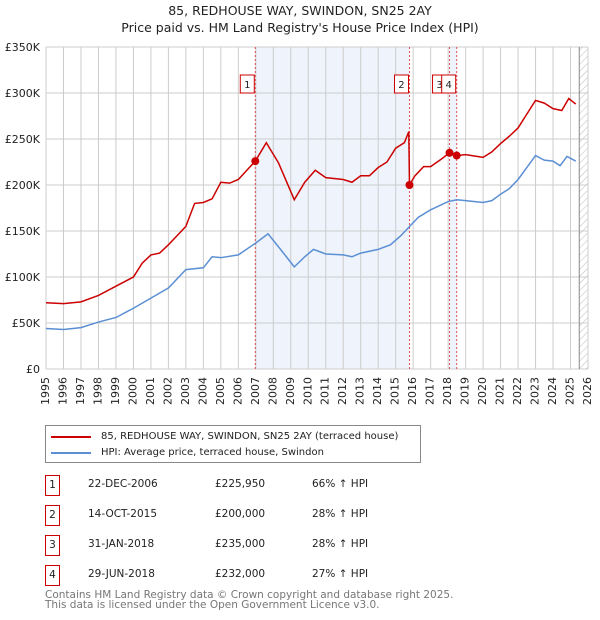 The height and width of the screenshot is (620, 600). What do you see at coordinates (482, 391) in the screenshot?
I see `x-tick-label: 2020` at bounding box center [482, 391].